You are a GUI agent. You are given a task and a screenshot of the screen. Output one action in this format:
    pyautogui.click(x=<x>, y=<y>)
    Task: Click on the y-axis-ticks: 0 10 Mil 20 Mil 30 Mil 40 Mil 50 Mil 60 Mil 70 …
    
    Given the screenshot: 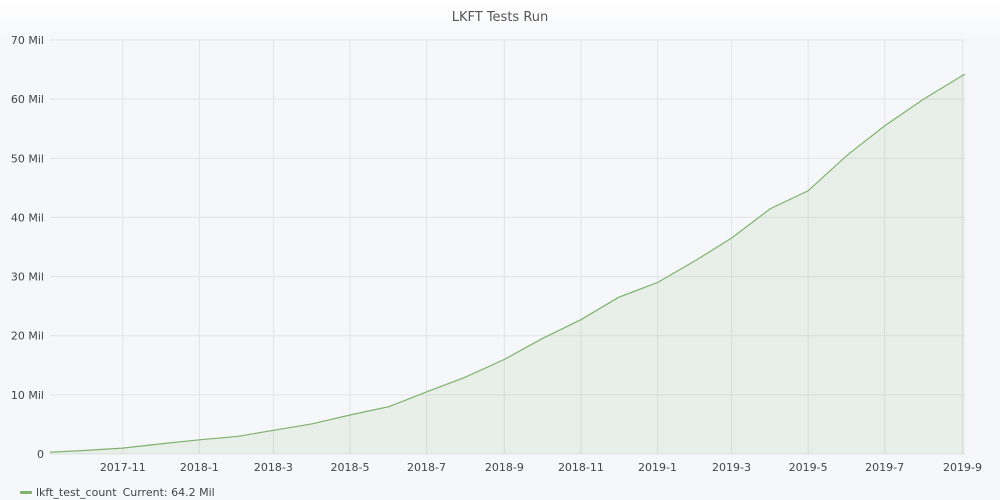 What is the action you would take?
    pyautogui.click(x=27, y=247)
    